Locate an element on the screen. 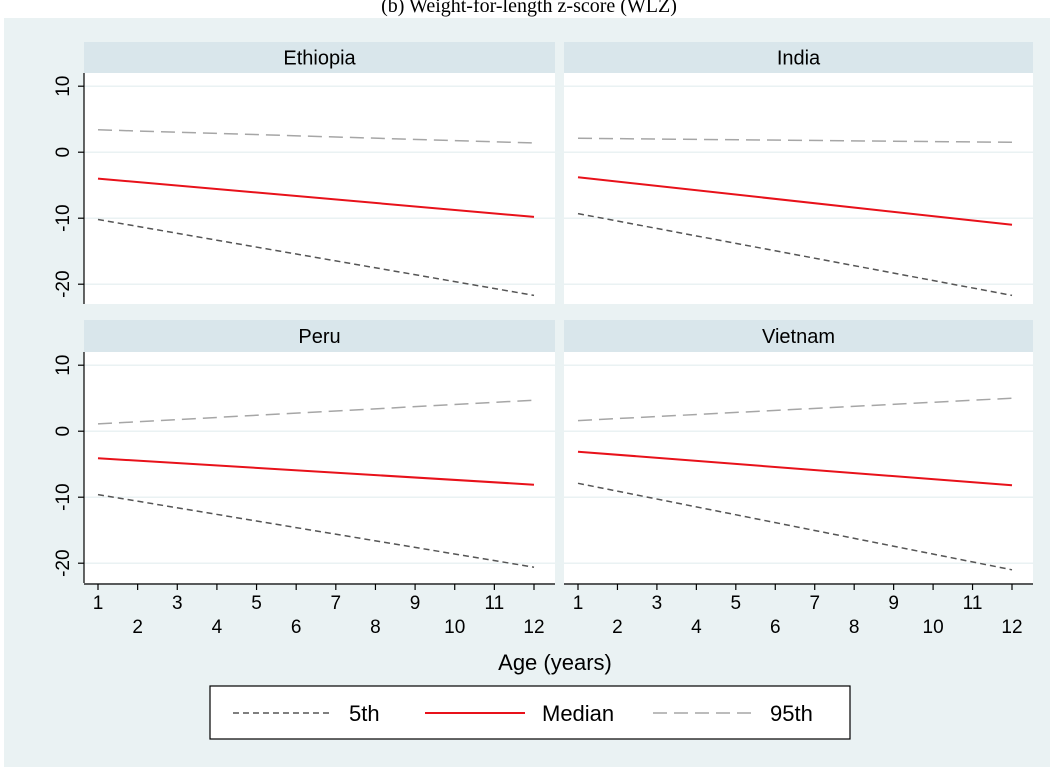  legend: 5th Median 95th is located at coordinates (530, 712).